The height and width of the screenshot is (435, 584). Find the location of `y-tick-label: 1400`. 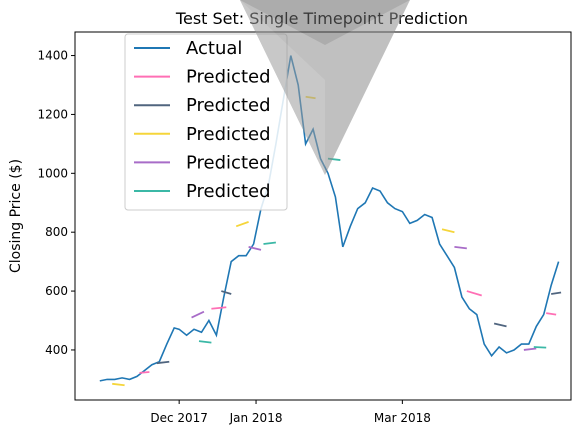

y-tick-label: 1400 is located at coordinates (52, 56).